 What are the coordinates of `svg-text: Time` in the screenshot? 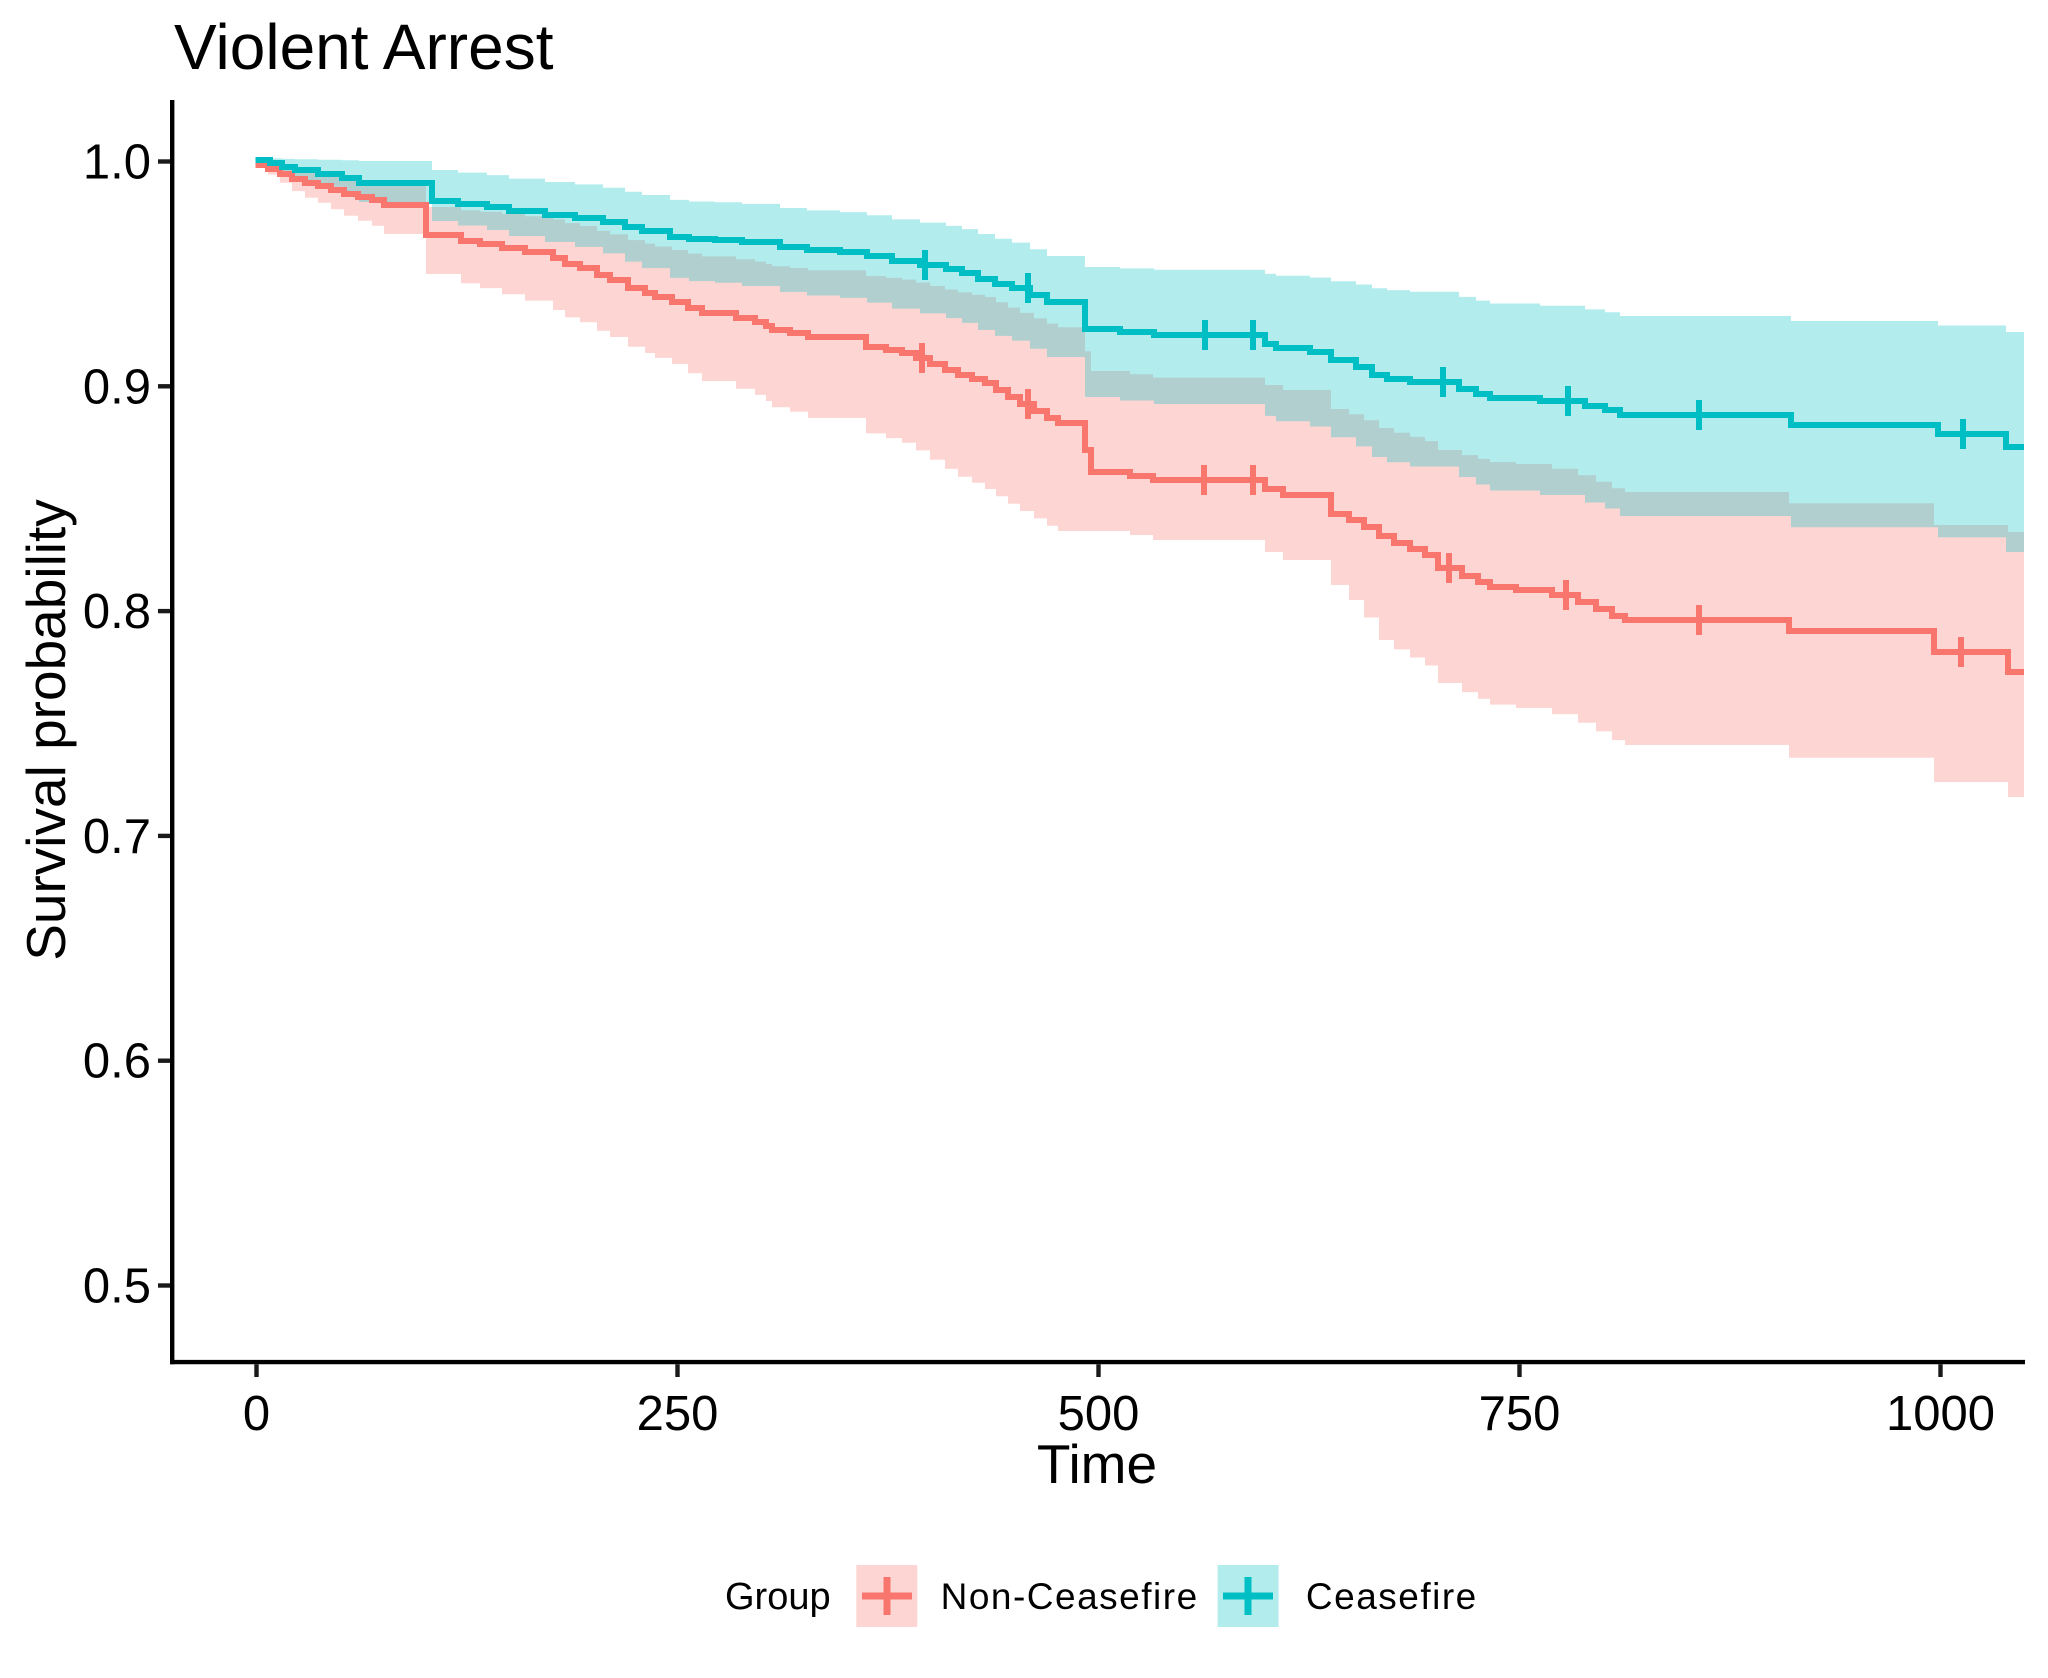 It's located at (1097, 1464).